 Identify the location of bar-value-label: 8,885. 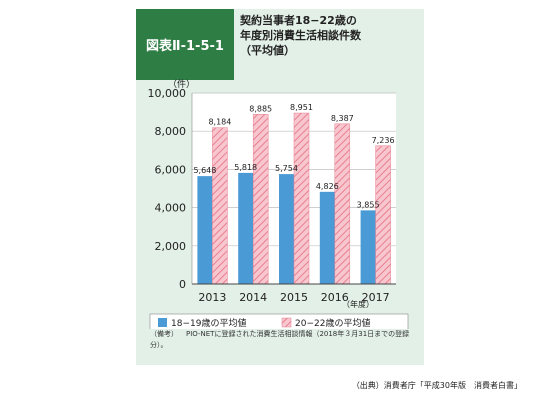
(260, 108).